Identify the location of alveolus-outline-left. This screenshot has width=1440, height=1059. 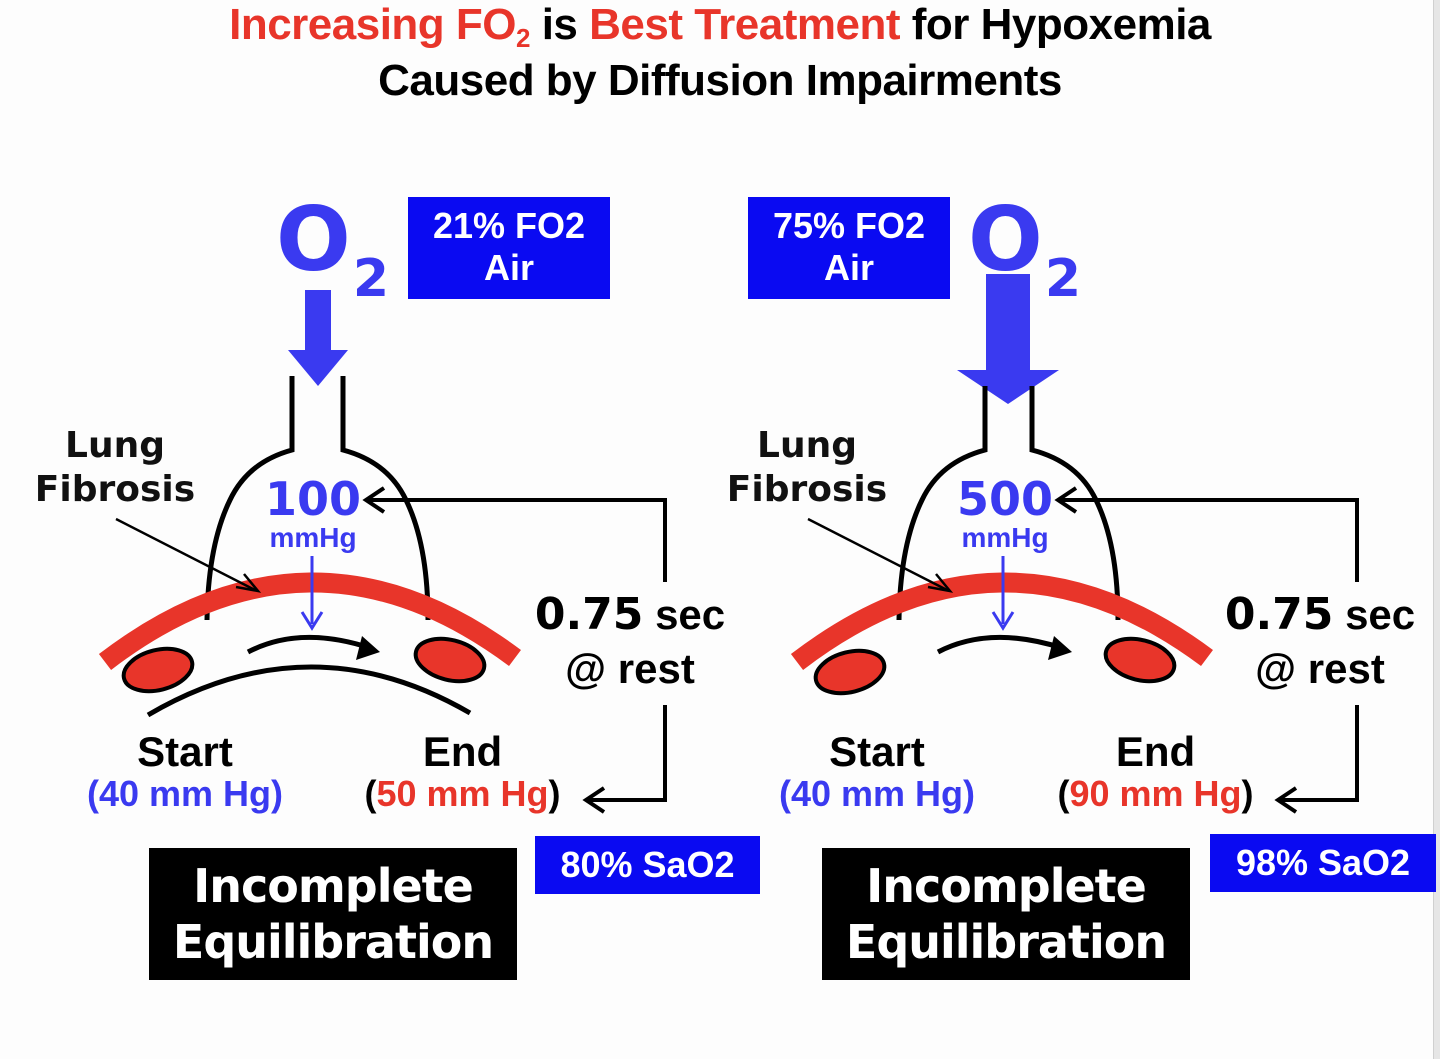
(249, 498).